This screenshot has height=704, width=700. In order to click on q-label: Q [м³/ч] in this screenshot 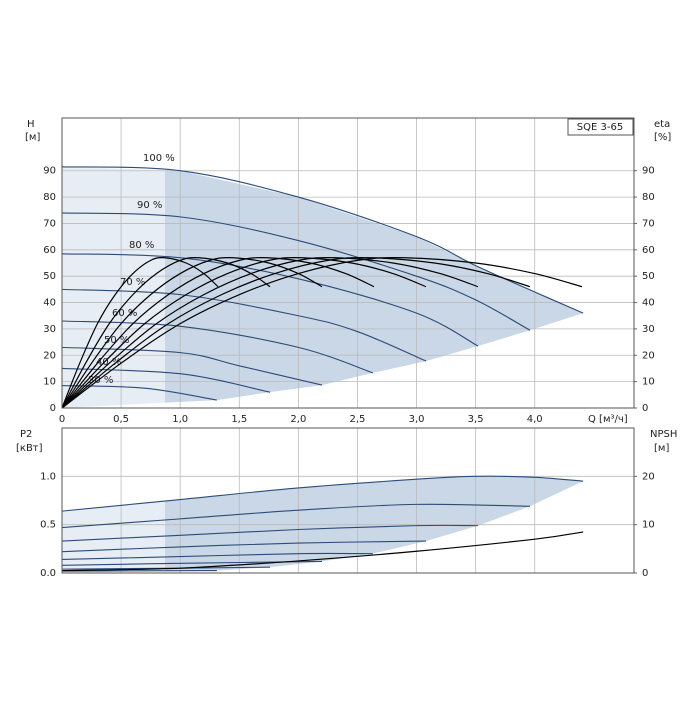, I will do `click(608, 419)`.